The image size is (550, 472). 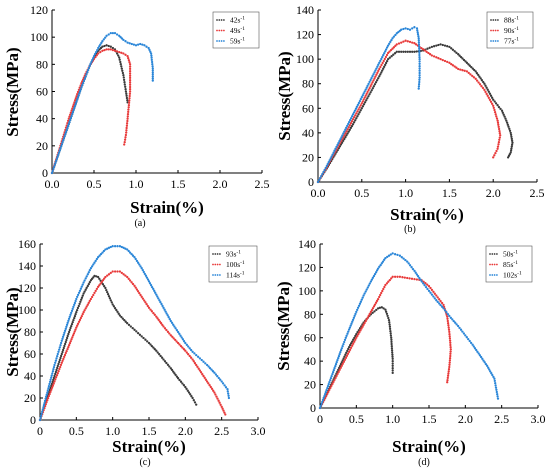 I want to click on y-tick-label: 80, so click(x=30, y=332).